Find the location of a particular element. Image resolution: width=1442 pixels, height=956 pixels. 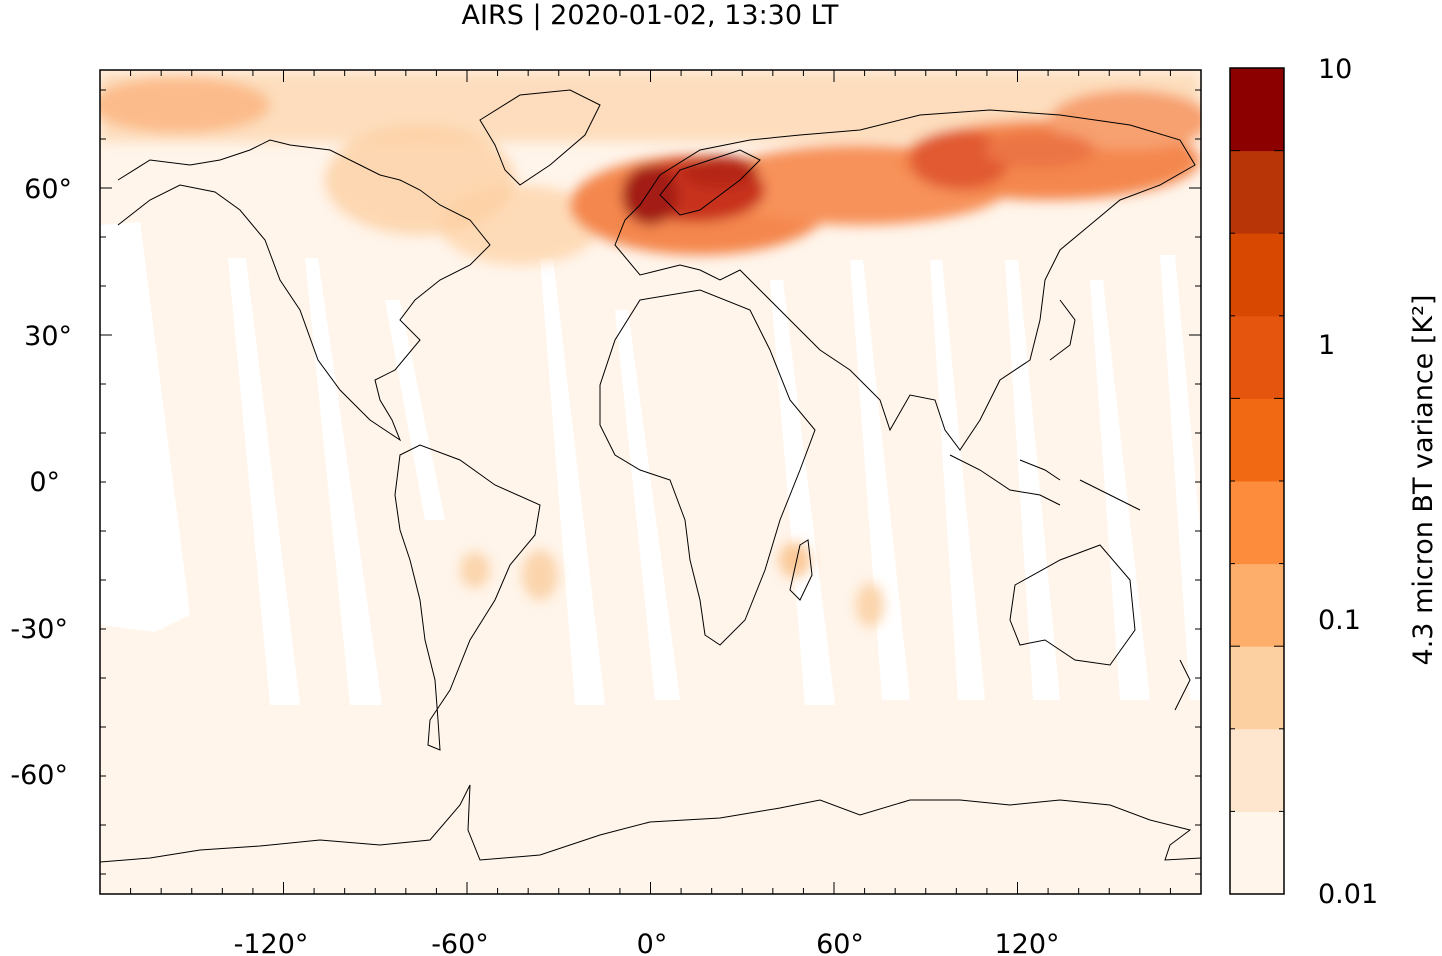

colorbar-bands is located at coordinates (1257, 481).